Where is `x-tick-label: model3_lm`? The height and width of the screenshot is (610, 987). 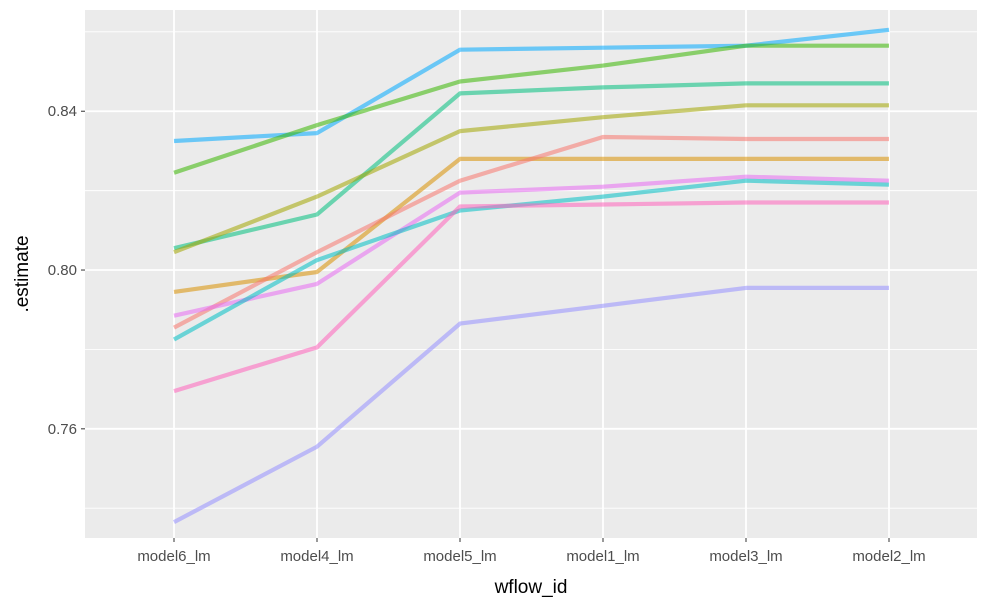
x-tick-label: model3_lm is located at coordinates (745, 556).